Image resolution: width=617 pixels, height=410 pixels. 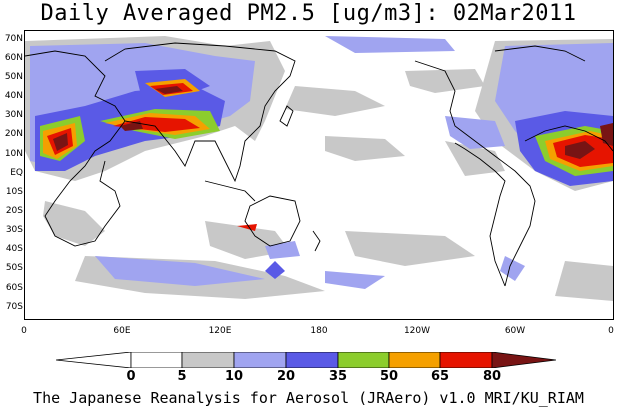 I want to click on colorbar, so click(x=306, y=360).